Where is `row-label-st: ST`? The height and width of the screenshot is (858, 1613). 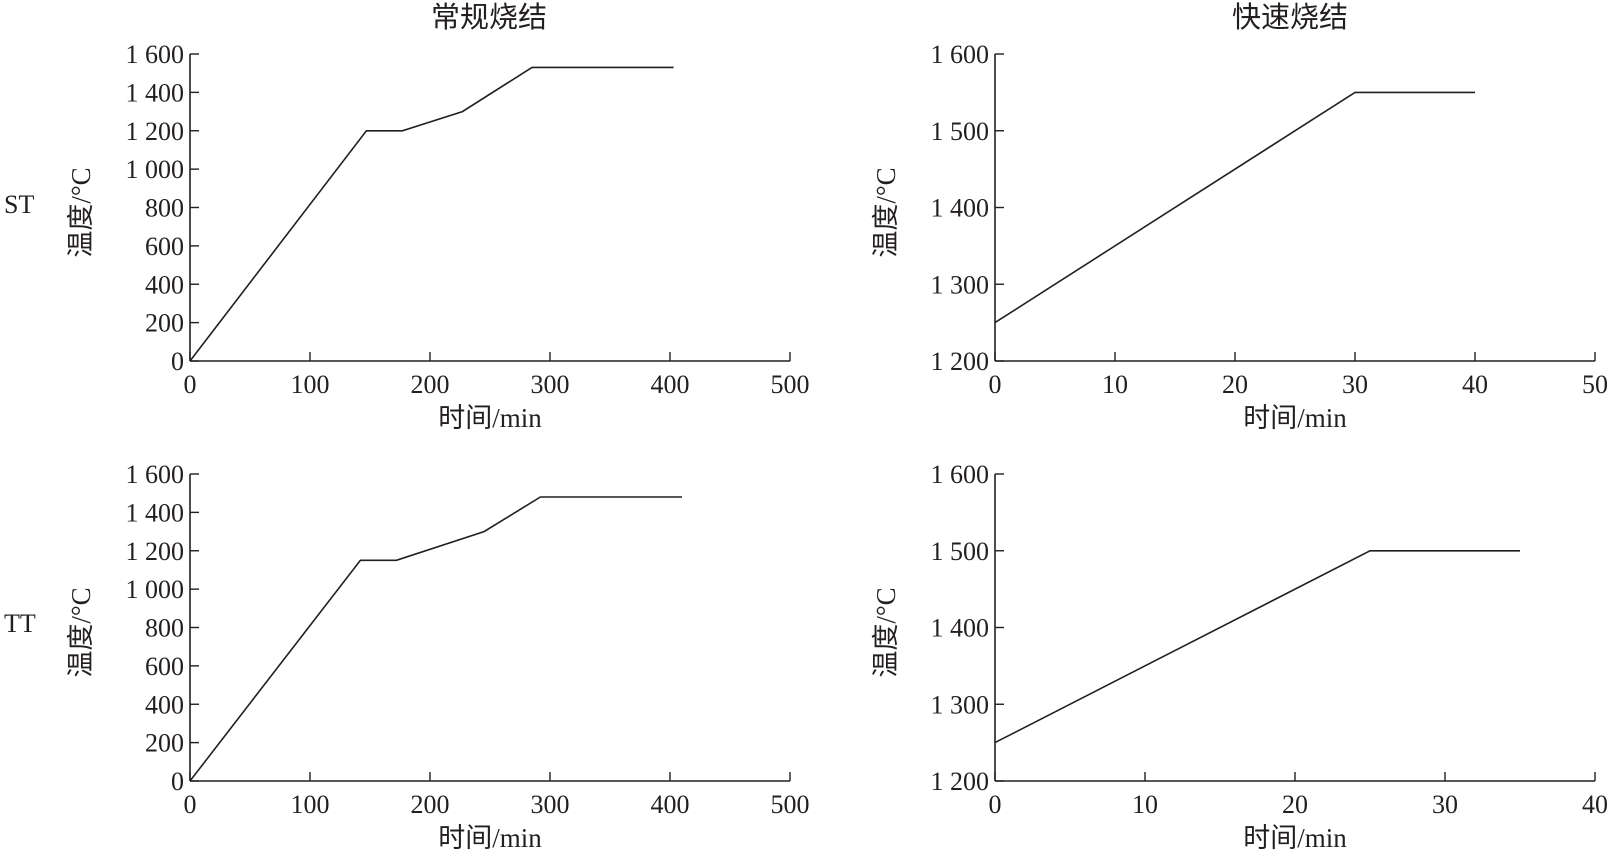
row-label-st: ST is located at coordinates (19, 204).